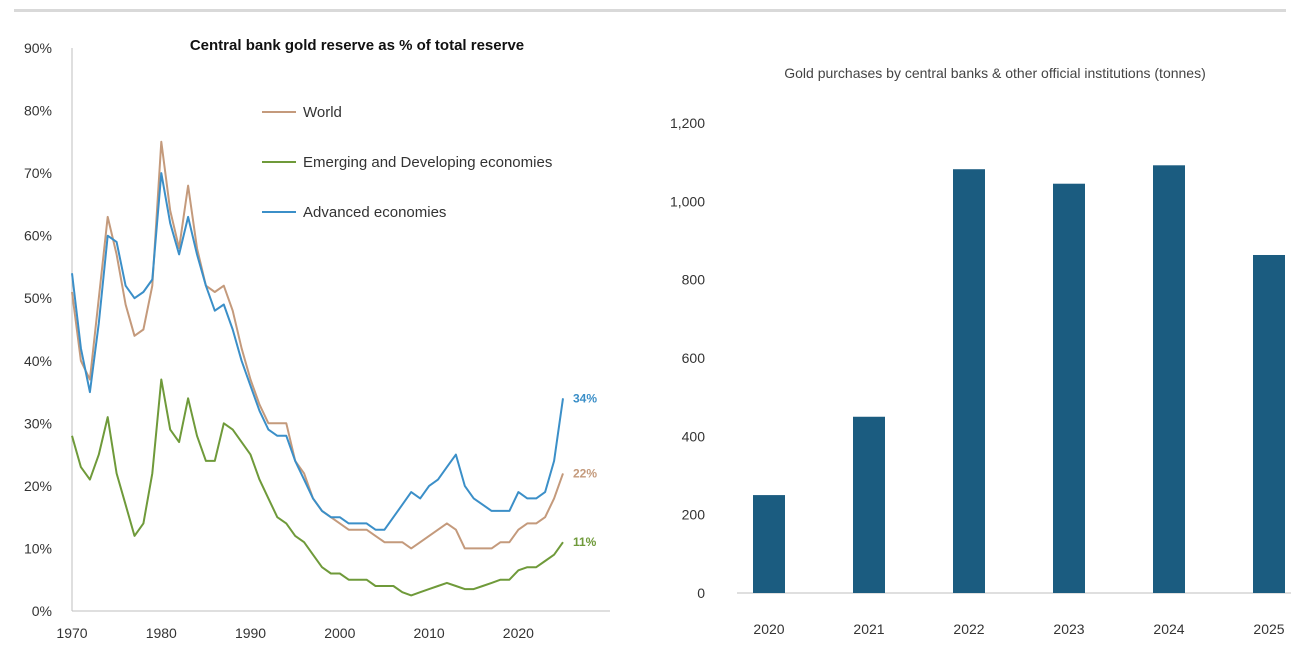  Describe the element at coordinates (687, 201) in the screenshot. I see `y-tick-label: 1,000` at that location.